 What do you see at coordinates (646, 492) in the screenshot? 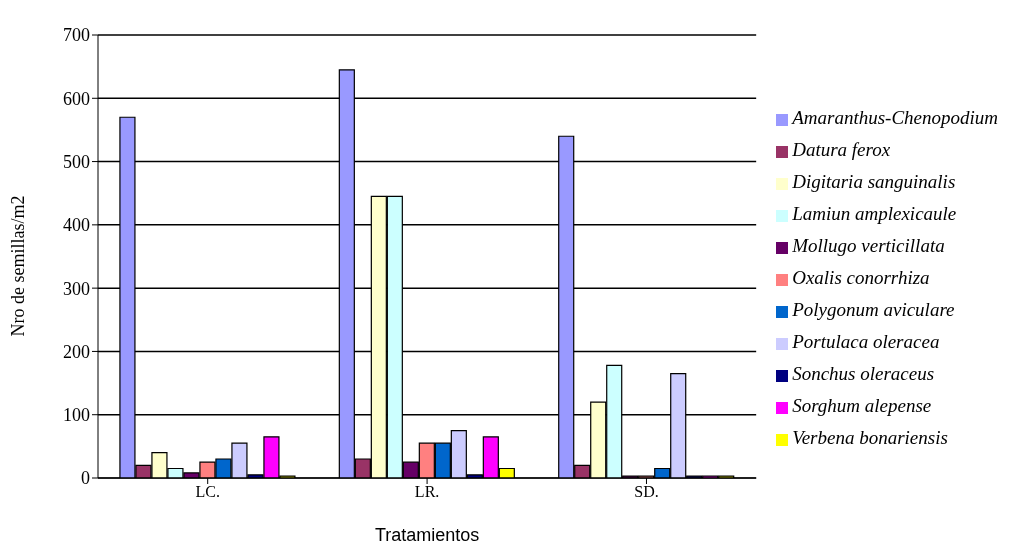
I see `x-tick-label: SD.` at bounding box center [646, 492].